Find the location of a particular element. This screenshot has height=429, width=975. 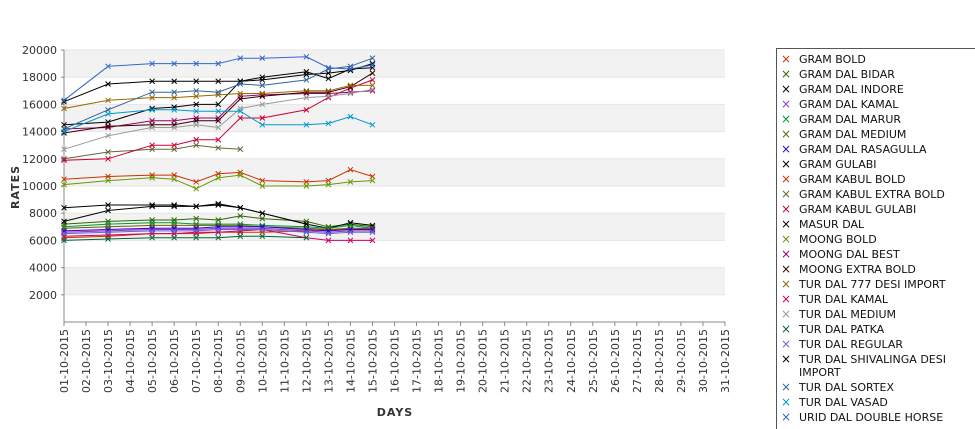

legend-label: GRAM DAL MEDIUM is located at coordinates (853, 134).